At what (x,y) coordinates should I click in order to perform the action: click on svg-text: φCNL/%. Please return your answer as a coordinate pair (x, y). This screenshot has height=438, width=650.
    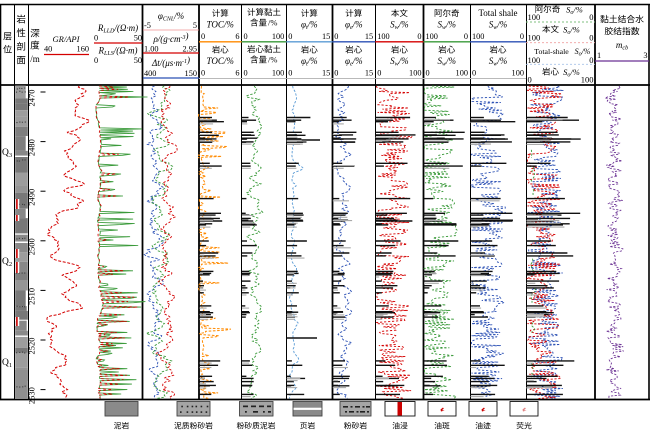
    Looking at the image, I should click on (171, 17).